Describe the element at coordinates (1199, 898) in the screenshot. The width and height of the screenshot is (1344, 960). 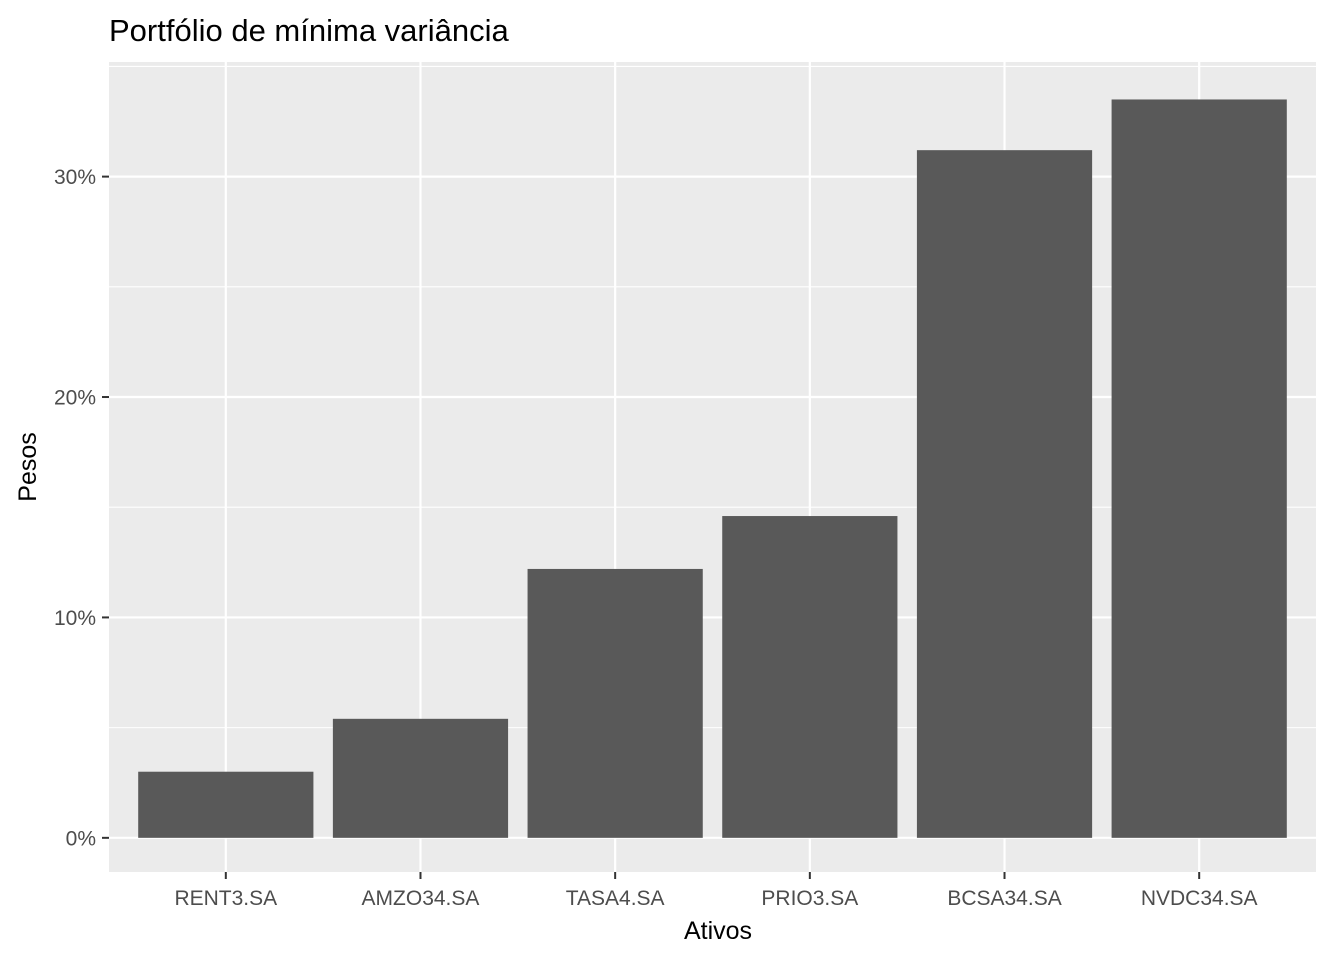
I see `x-tick-label: NVDC34.SA` at that location.